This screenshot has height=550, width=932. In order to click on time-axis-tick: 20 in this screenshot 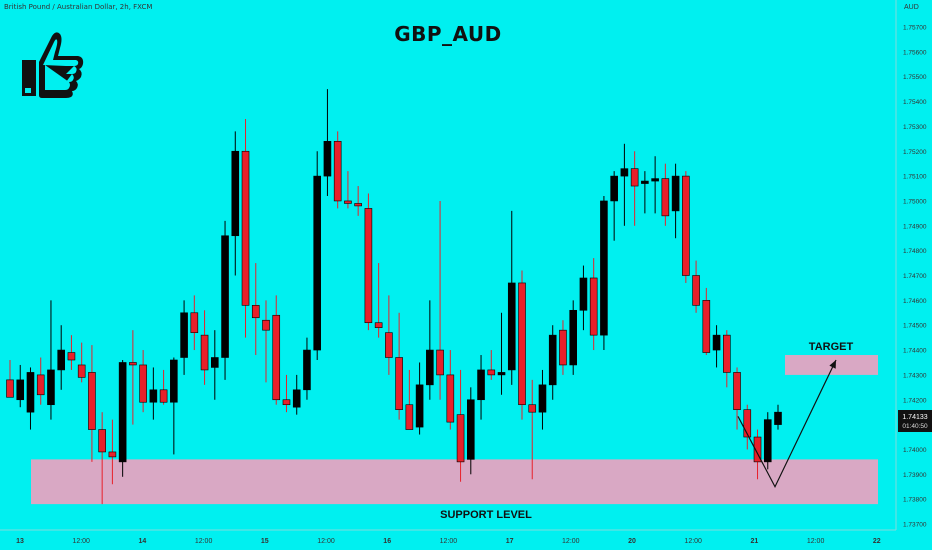, I will do `click(632, 541)`.